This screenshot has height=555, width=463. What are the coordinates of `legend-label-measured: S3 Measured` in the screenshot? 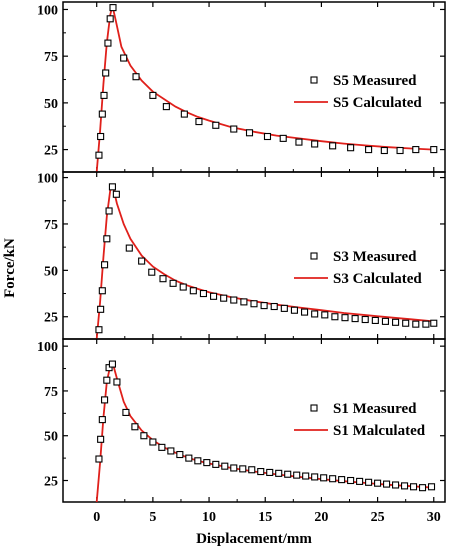 It's located at (375, 257).